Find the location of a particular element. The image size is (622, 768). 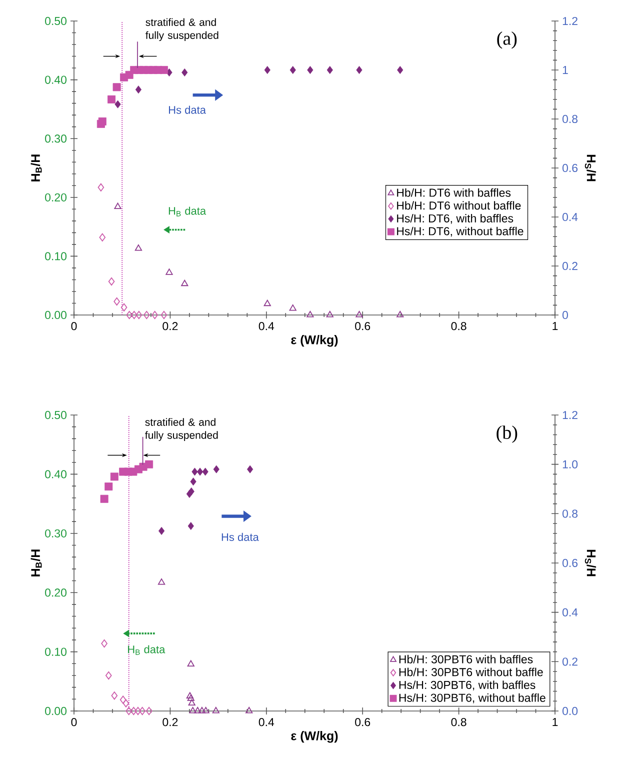

x-tick-label: 1 is located at coordinates (555, 722).